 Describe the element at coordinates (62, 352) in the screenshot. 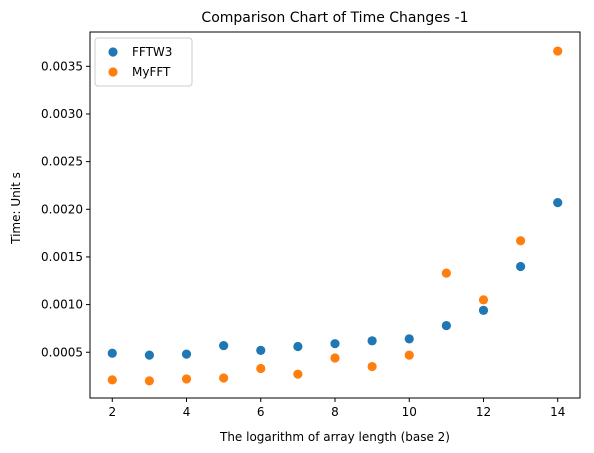

I see `y-tick-label: 0.0005` at that location.